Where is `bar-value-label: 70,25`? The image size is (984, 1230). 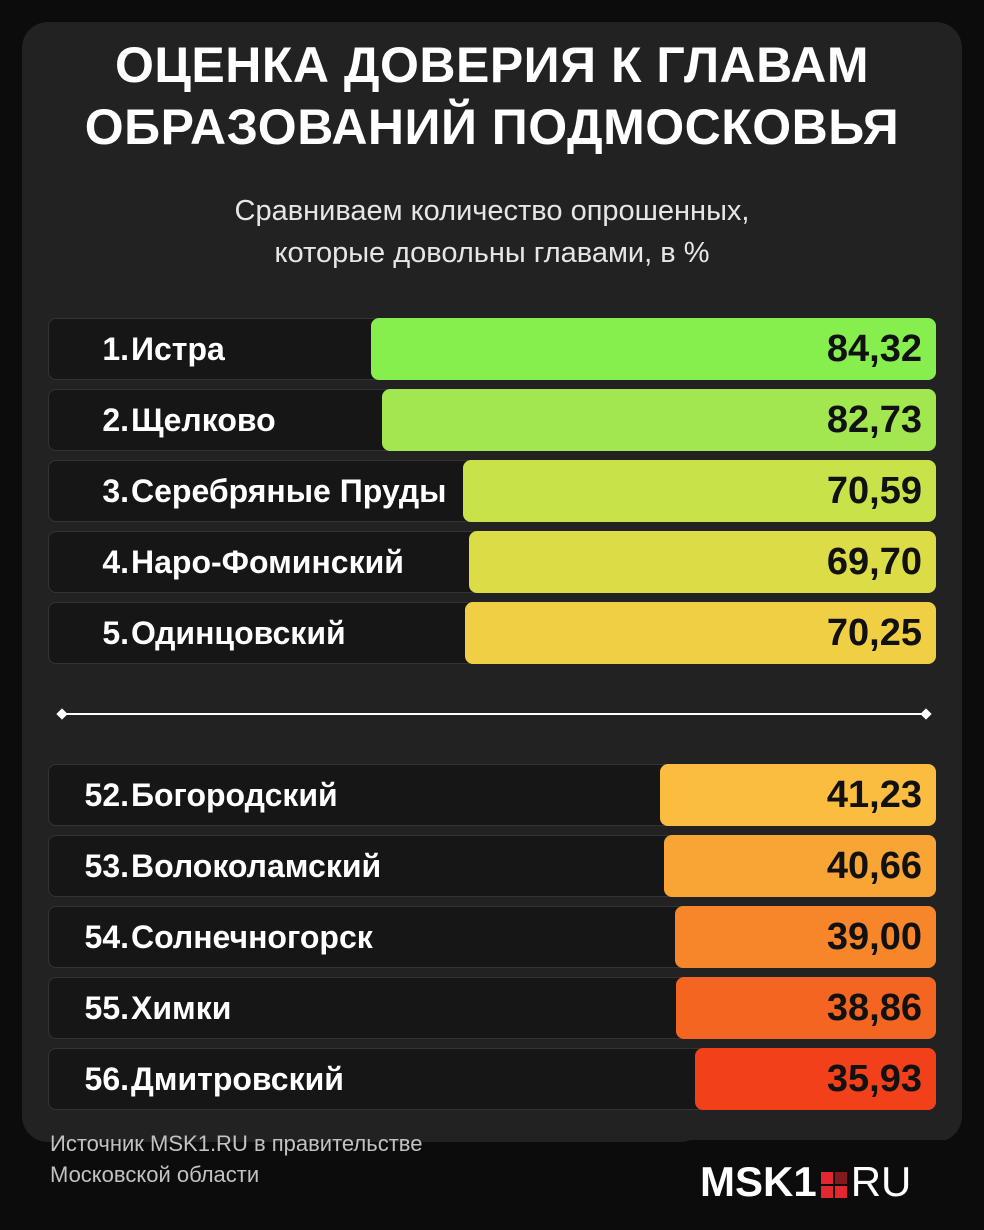 bar-value-label: 70,25 is located at coordinates (874, 633).